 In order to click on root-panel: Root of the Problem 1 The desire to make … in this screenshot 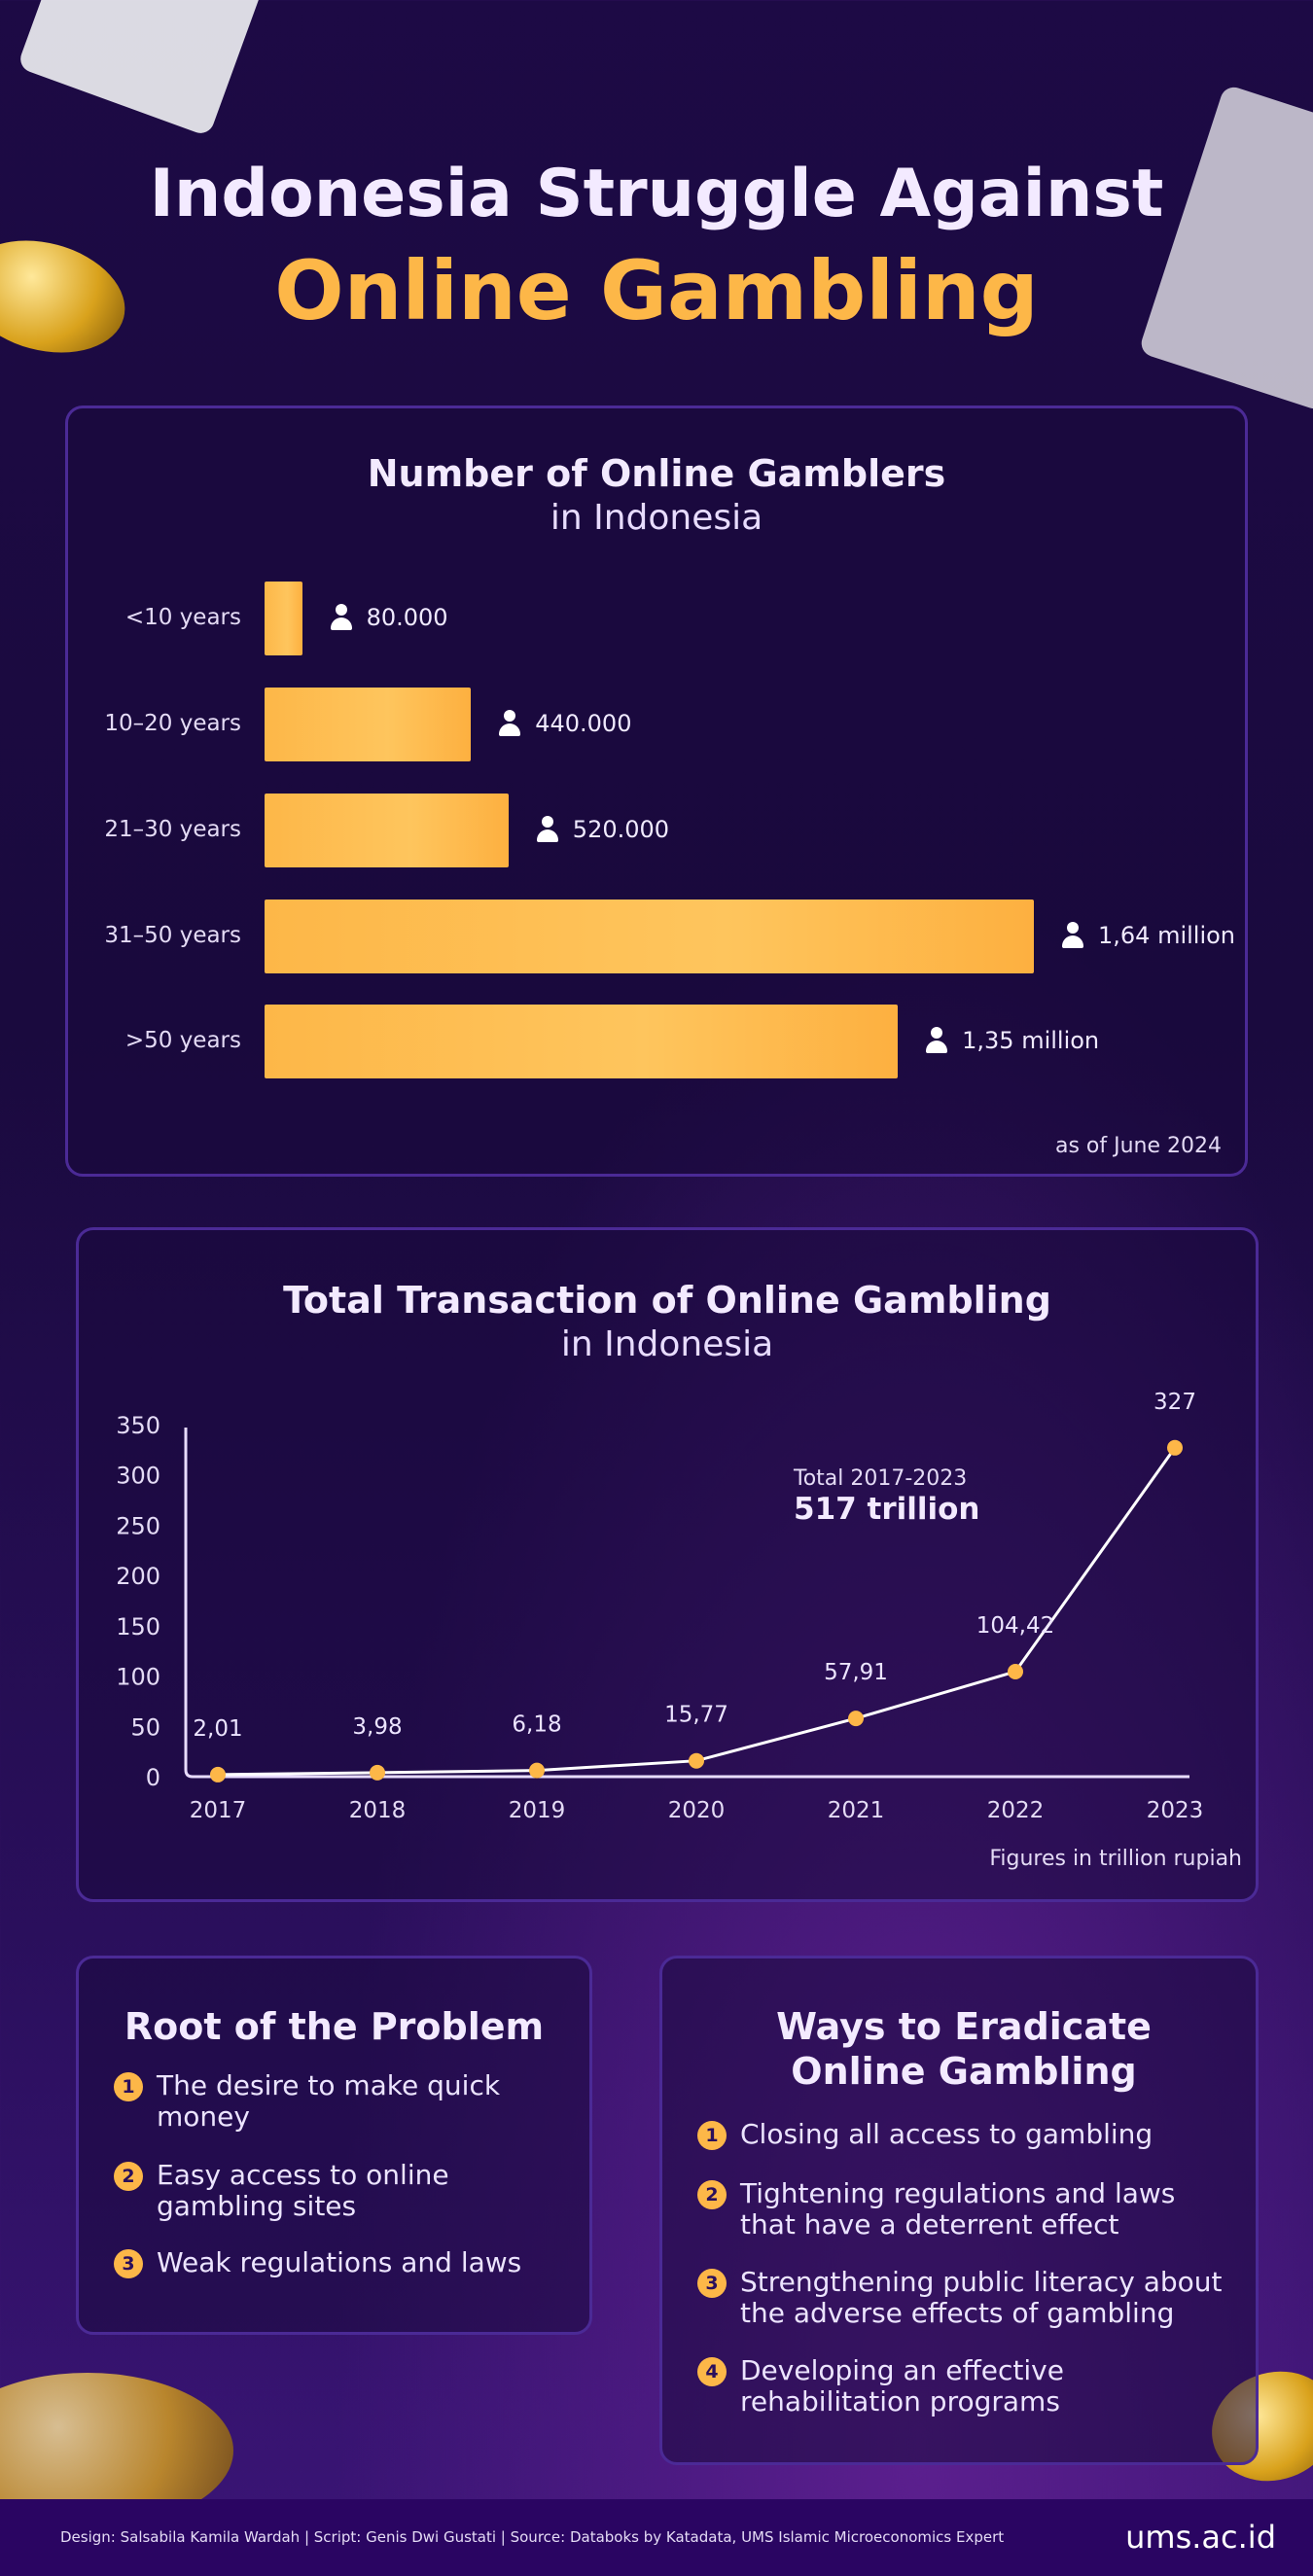, I will do `click(334, 2145)`.